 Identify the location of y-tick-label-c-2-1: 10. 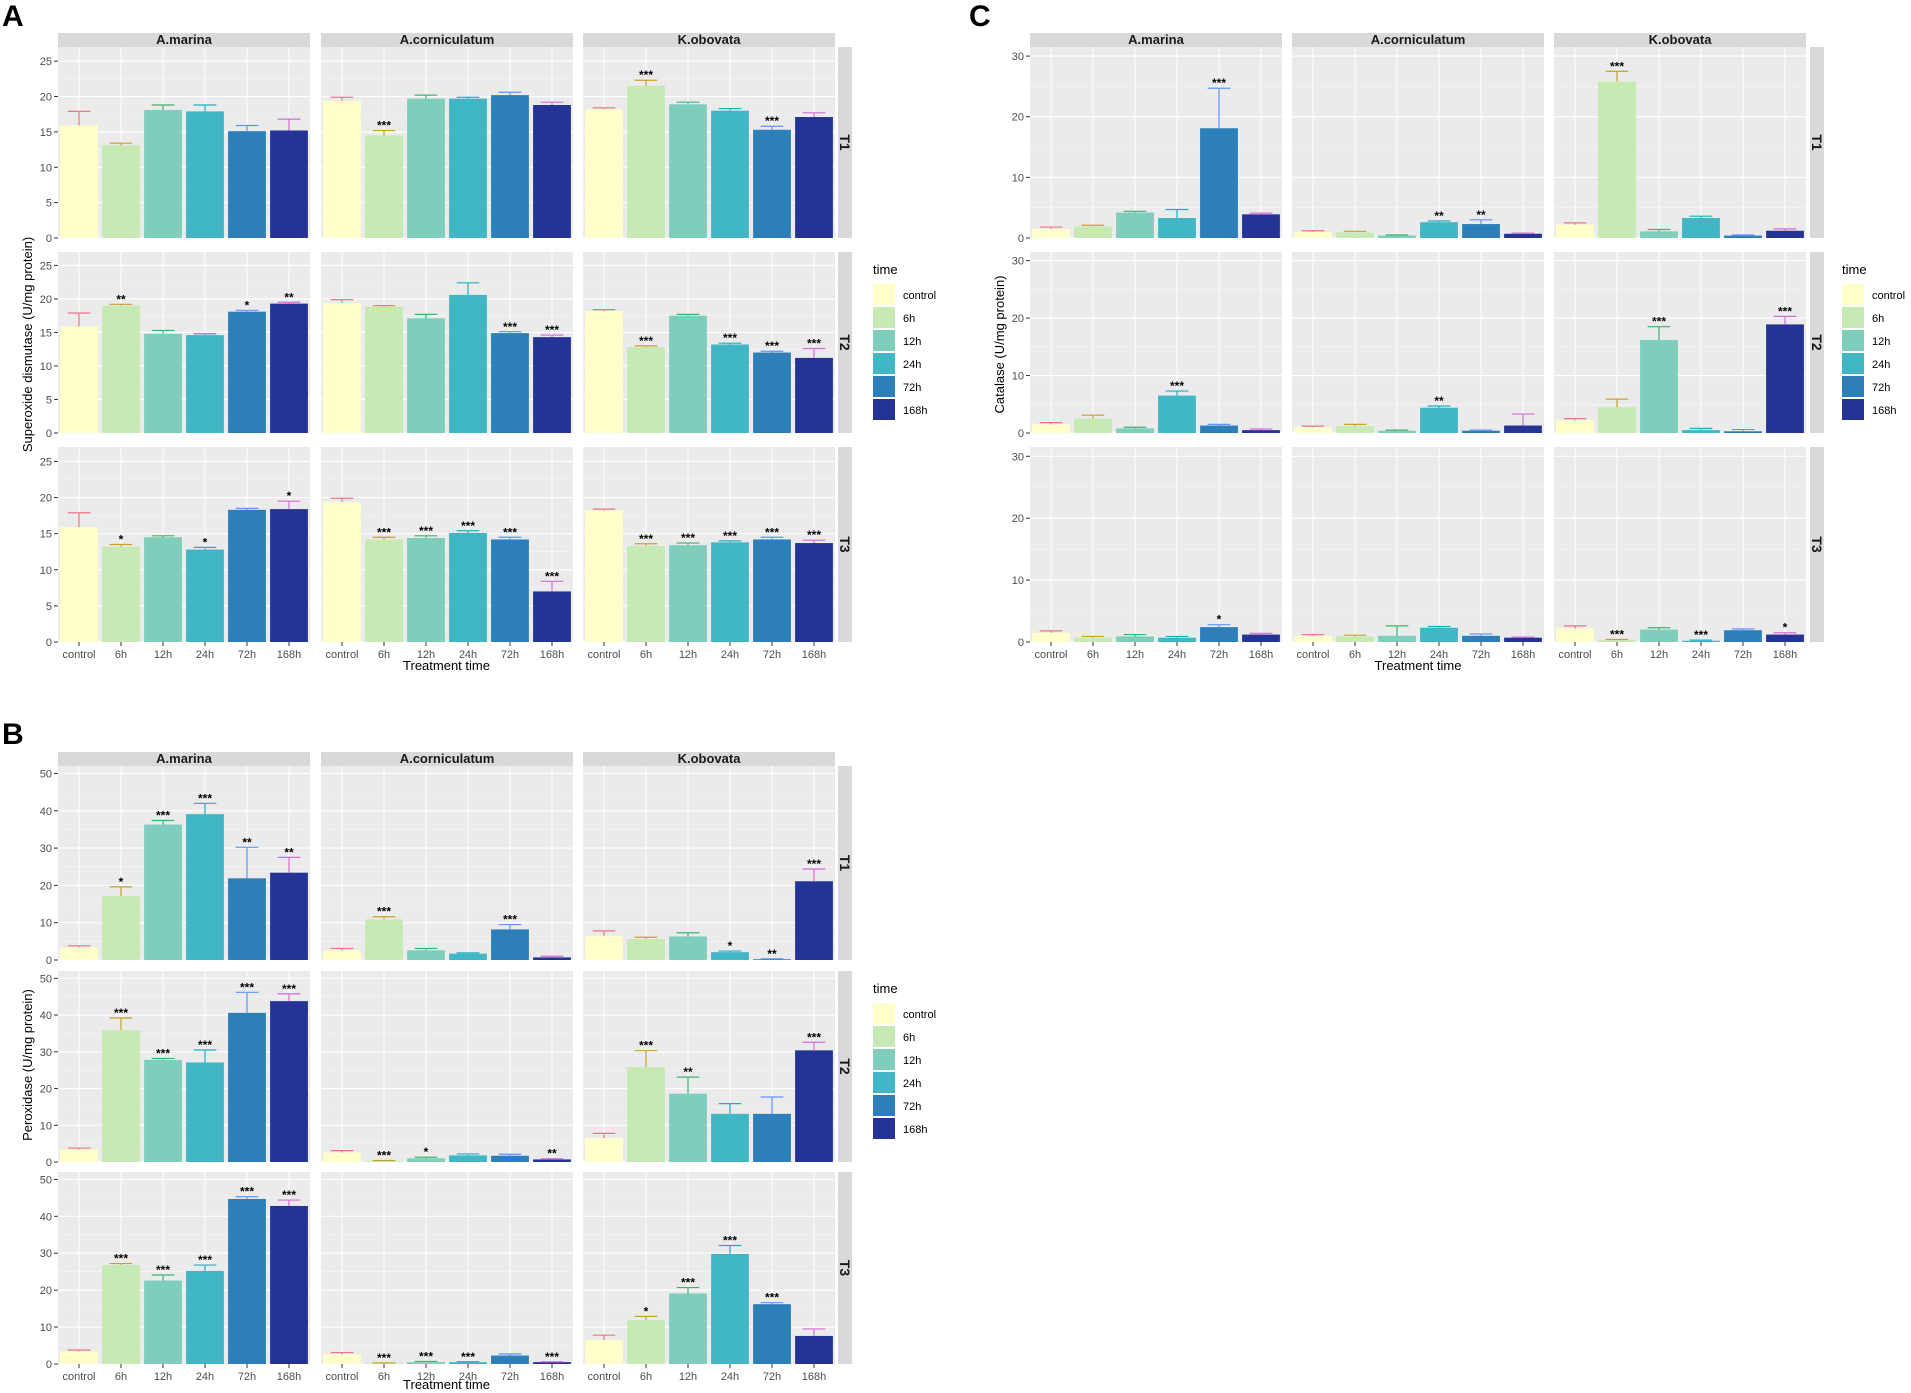
(1018, 377).